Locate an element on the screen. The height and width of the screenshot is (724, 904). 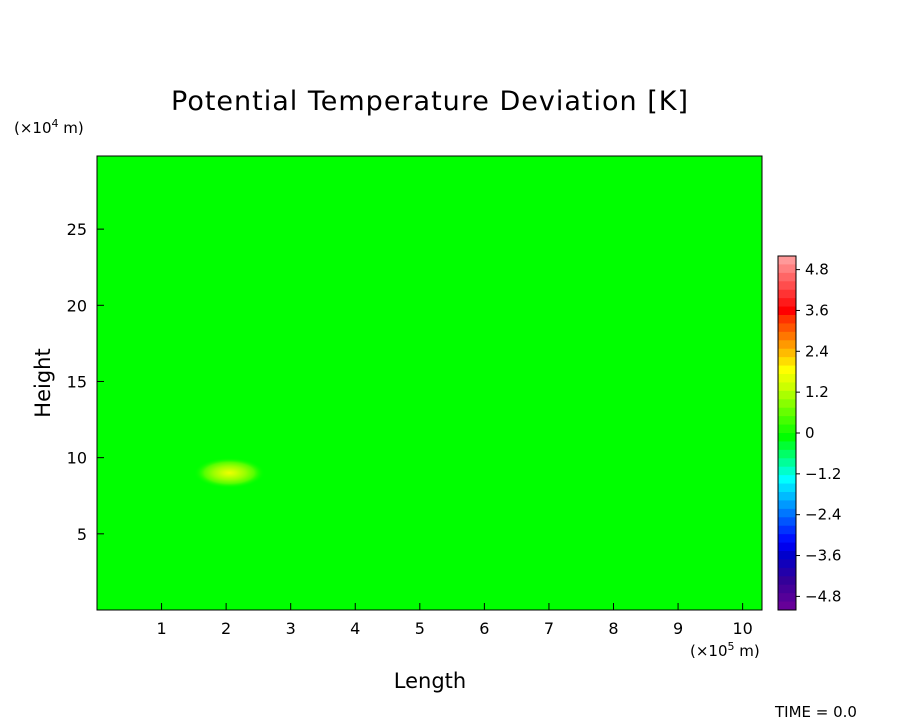
time-label: TIME = 0.0 is located at coordinates (815, 712).